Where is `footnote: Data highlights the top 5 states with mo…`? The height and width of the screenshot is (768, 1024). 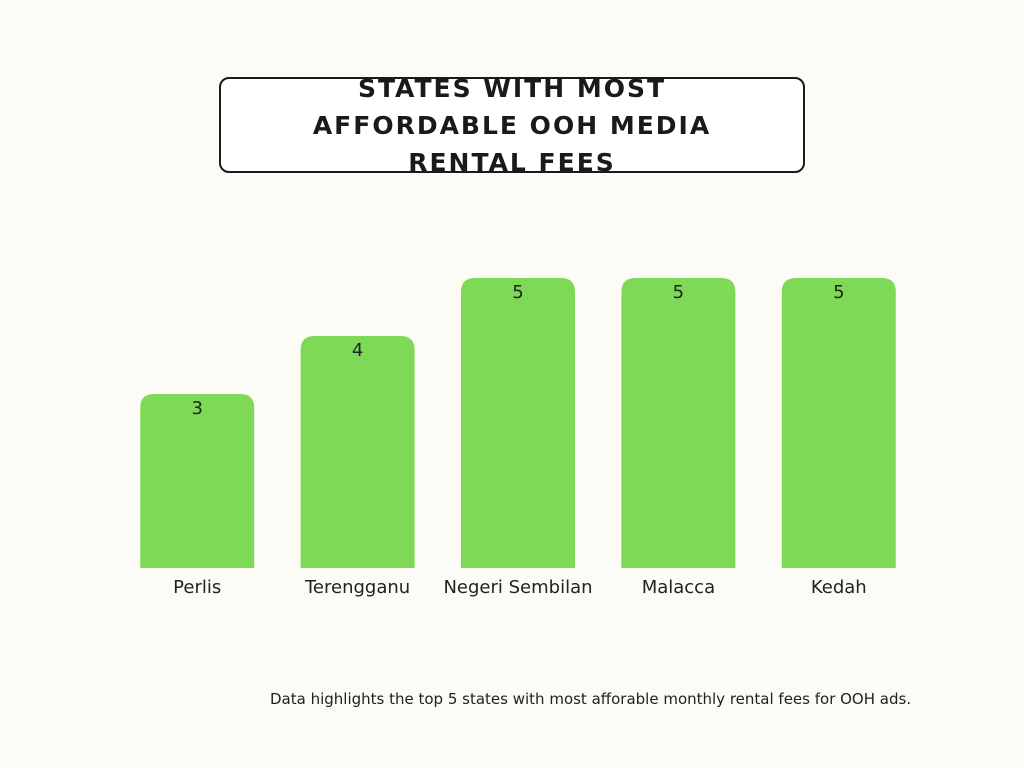 footnote: Data highlights the top 5 states with mo… is located at coordinates (591, 699).